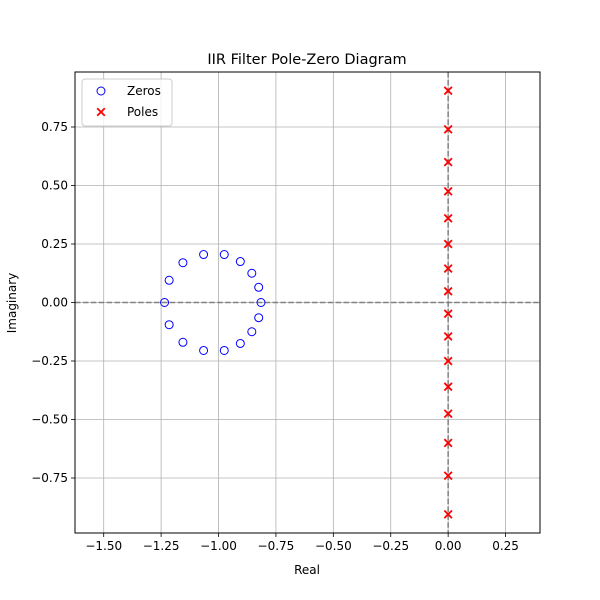 This screenshot has height=600, width=600. What do you see at coordinates (54, 303) in the screenshot?
I see `y-tick-label: 0.00` at bounding box center [54, 303].